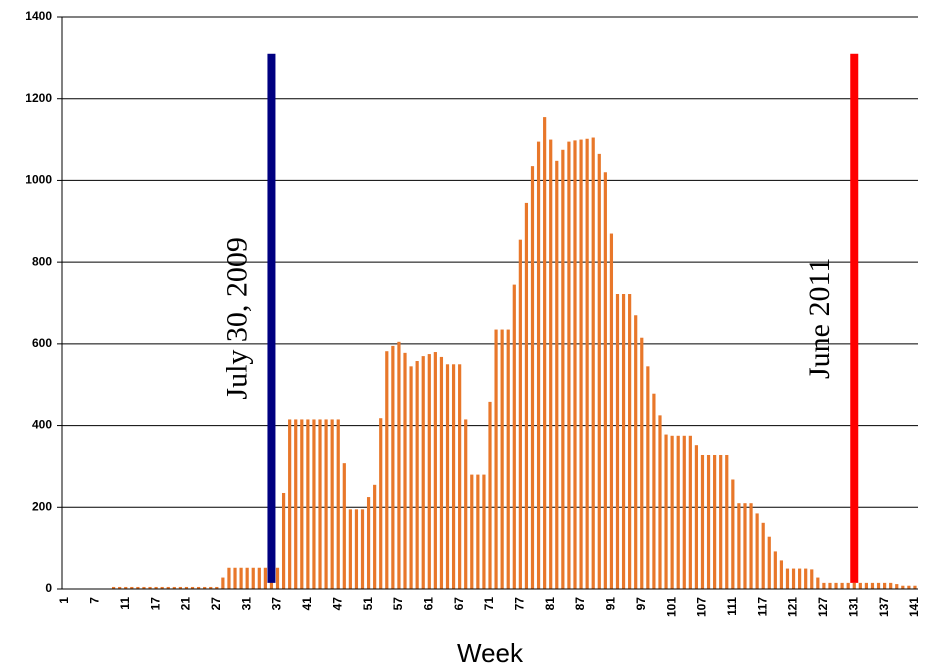 The width and height of the screenshot is (926, 672). What do you see at coordinates (155, 604) in the screenshot?
I see `x-tick-label: 17` at bounding box center [155, 604].